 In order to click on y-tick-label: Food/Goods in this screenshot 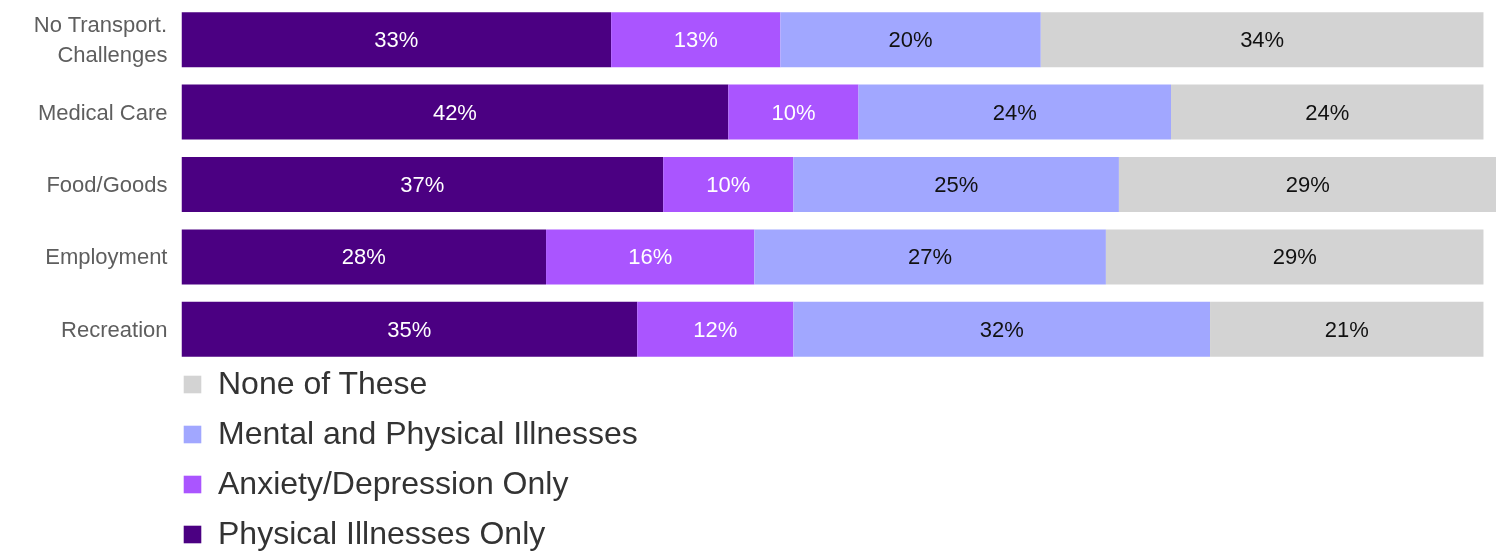, I will do `click(107, 184)`.